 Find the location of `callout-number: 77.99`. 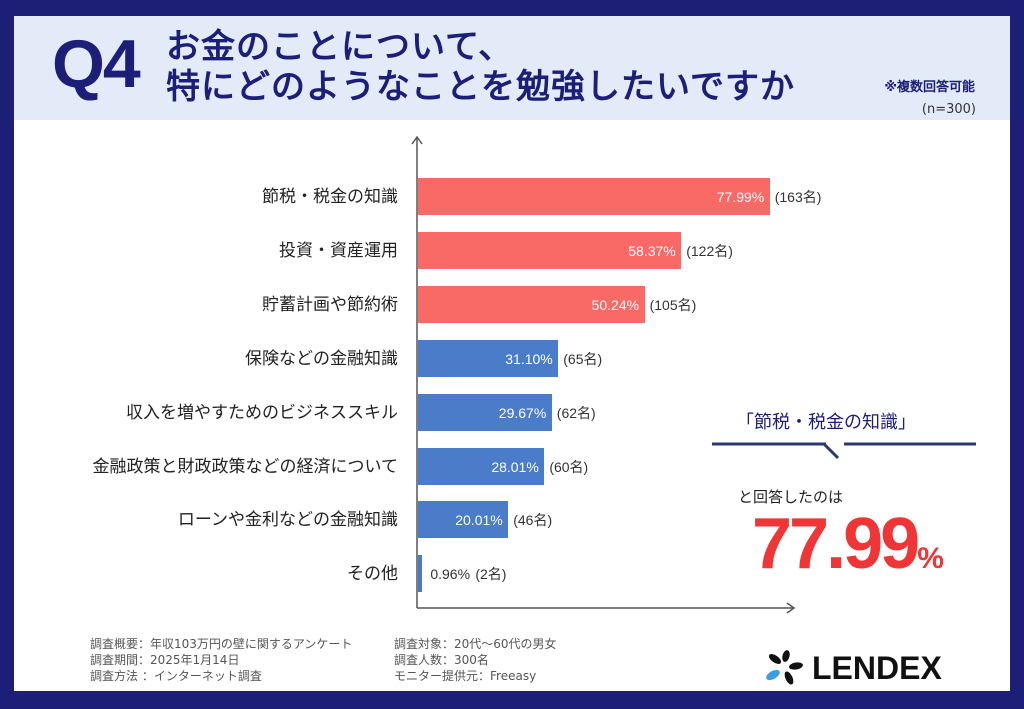

callout-number: 77.99 is located at coordinates (836, 544).